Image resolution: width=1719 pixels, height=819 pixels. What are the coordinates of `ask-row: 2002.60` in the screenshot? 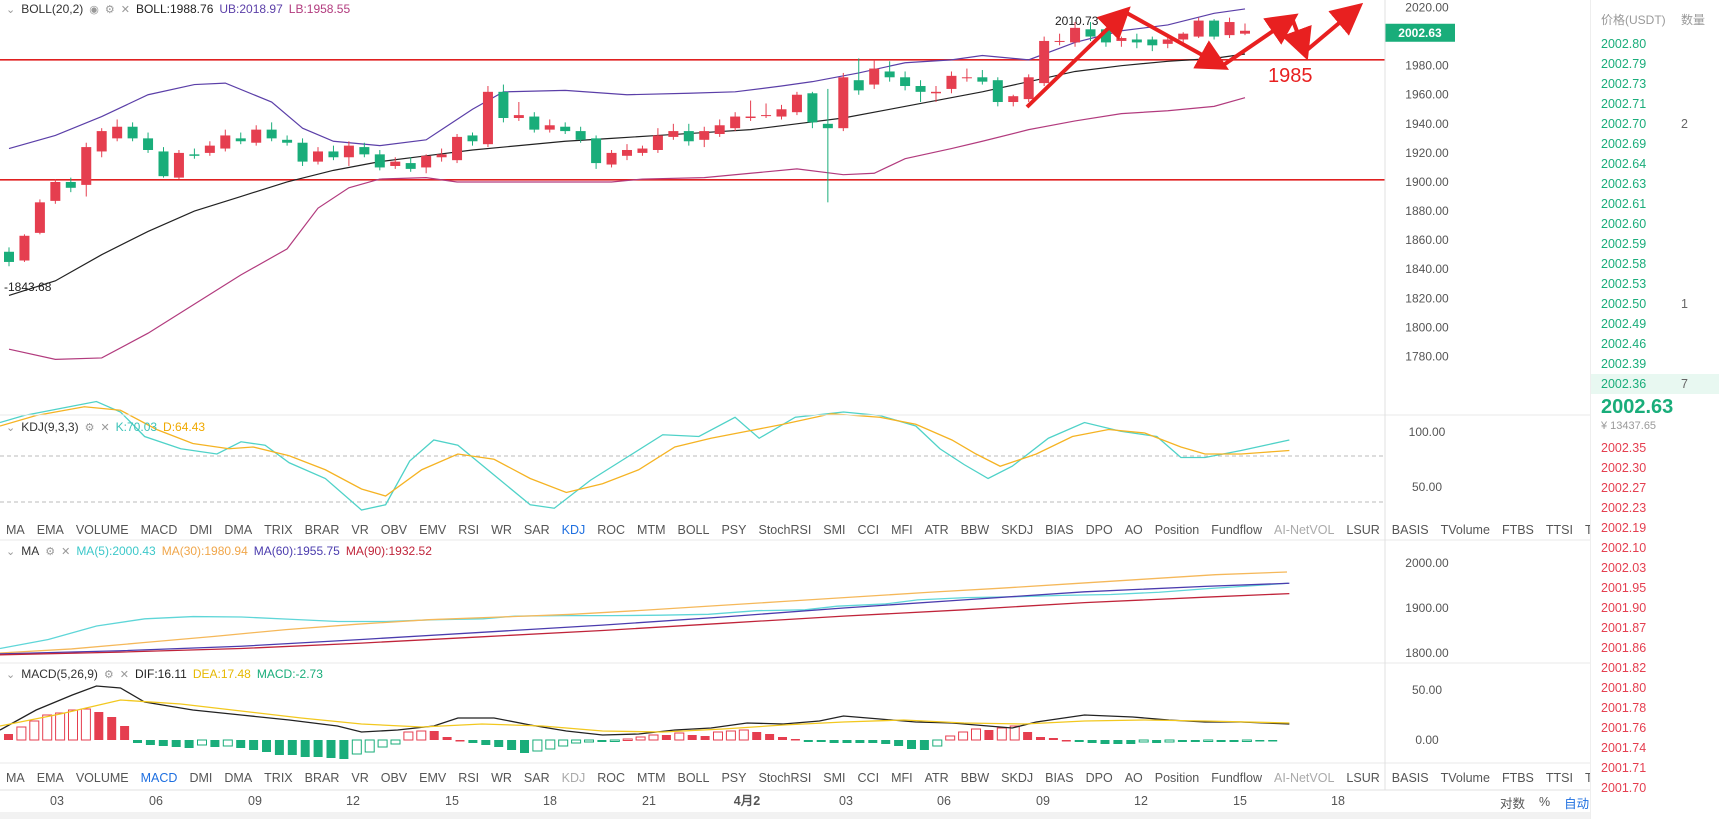 It's located at (1655, 224).